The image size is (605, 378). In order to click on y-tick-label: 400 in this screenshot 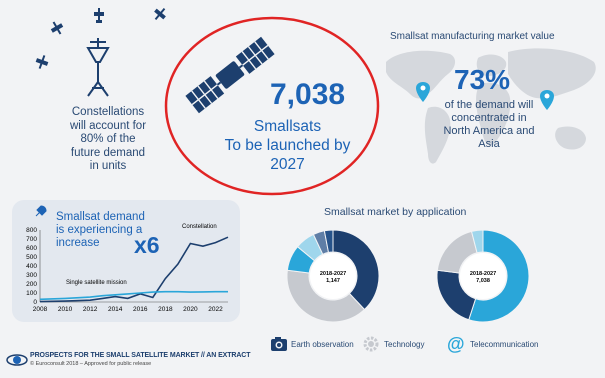, I will do `click(31, 266)`.